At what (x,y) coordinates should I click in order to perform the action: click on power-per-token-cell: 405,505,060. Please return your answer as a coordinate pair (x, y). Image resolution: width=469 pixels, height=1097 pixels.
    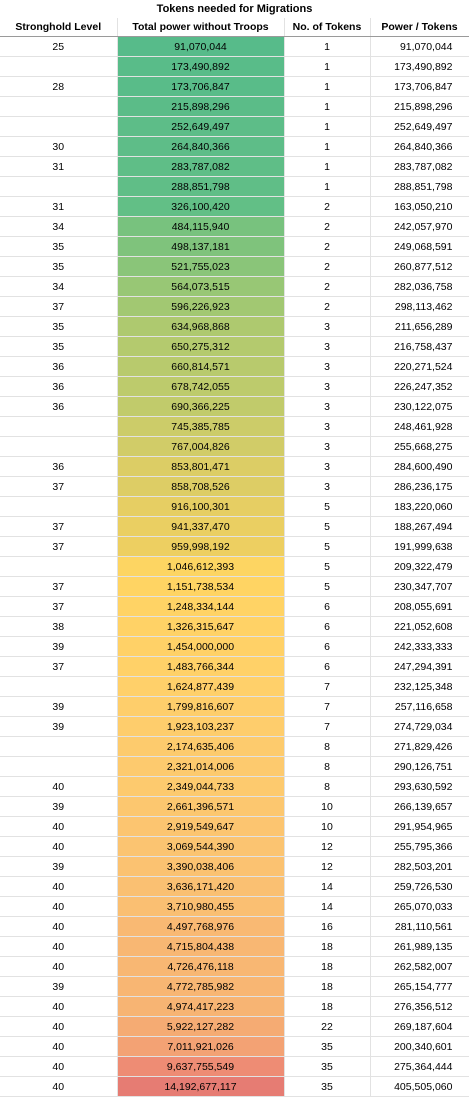
    Looking at the image, I should click on (419, 1086).